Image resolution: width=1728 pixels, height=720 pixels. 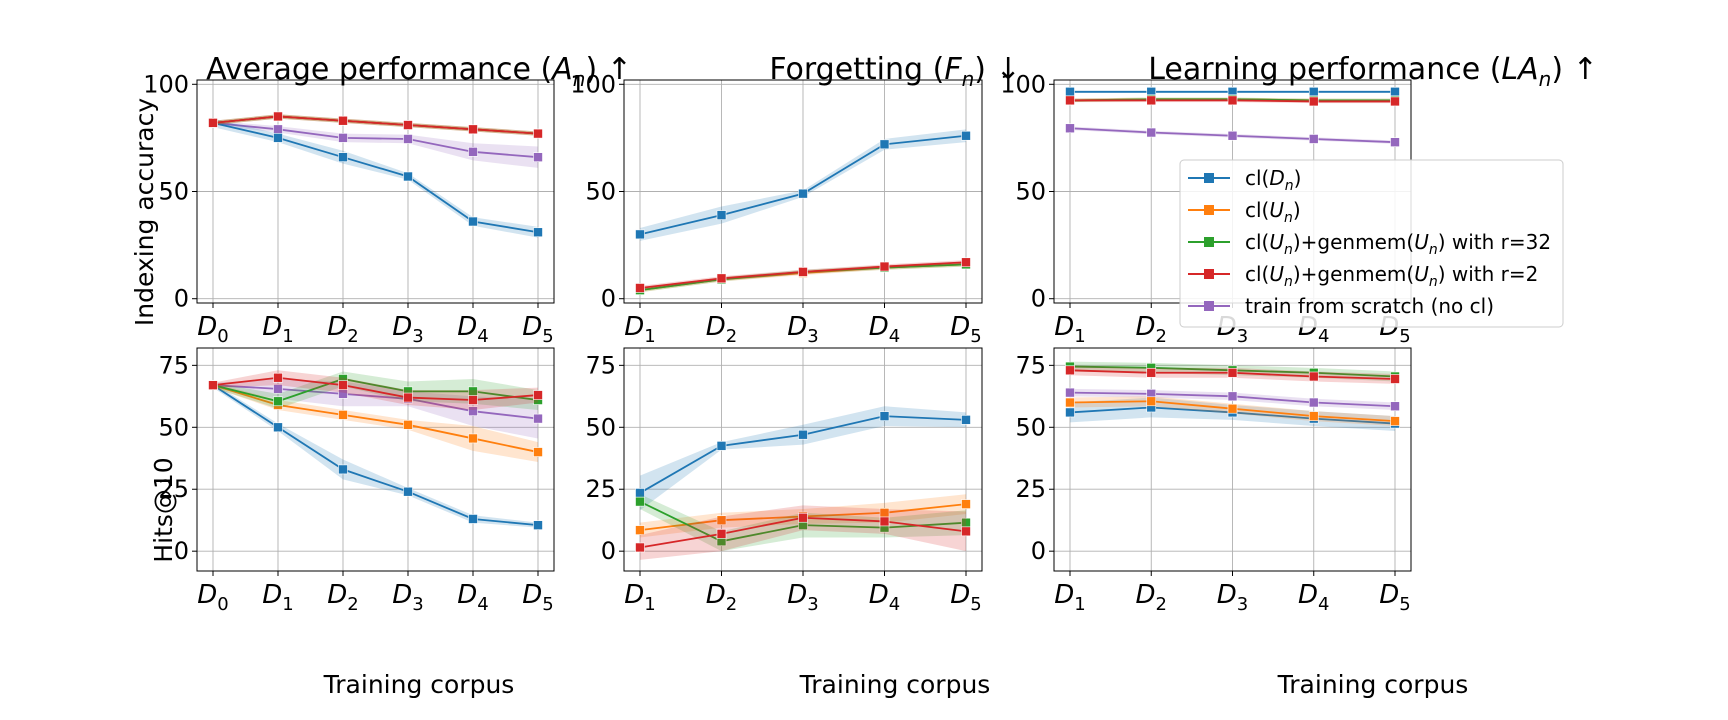 What do you see at coordinates (1244, 180) in the screenshot?
I see `legend-entry-cl-dn: cl(Dn)` at bounding box center [1244, 180].